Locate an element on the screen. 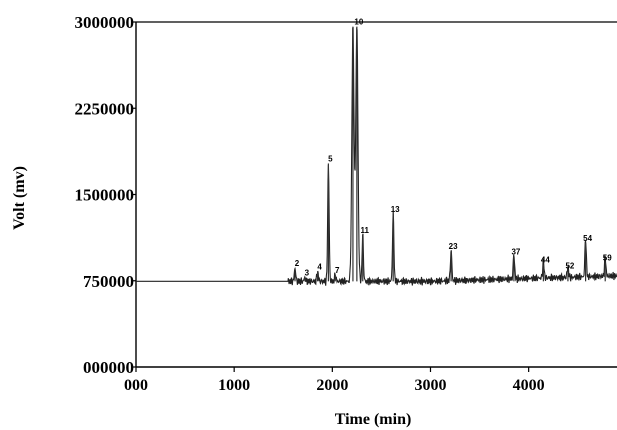 This screenshot has height=430, width=617. peak-label: 5 is located at coordinates (330, 158).